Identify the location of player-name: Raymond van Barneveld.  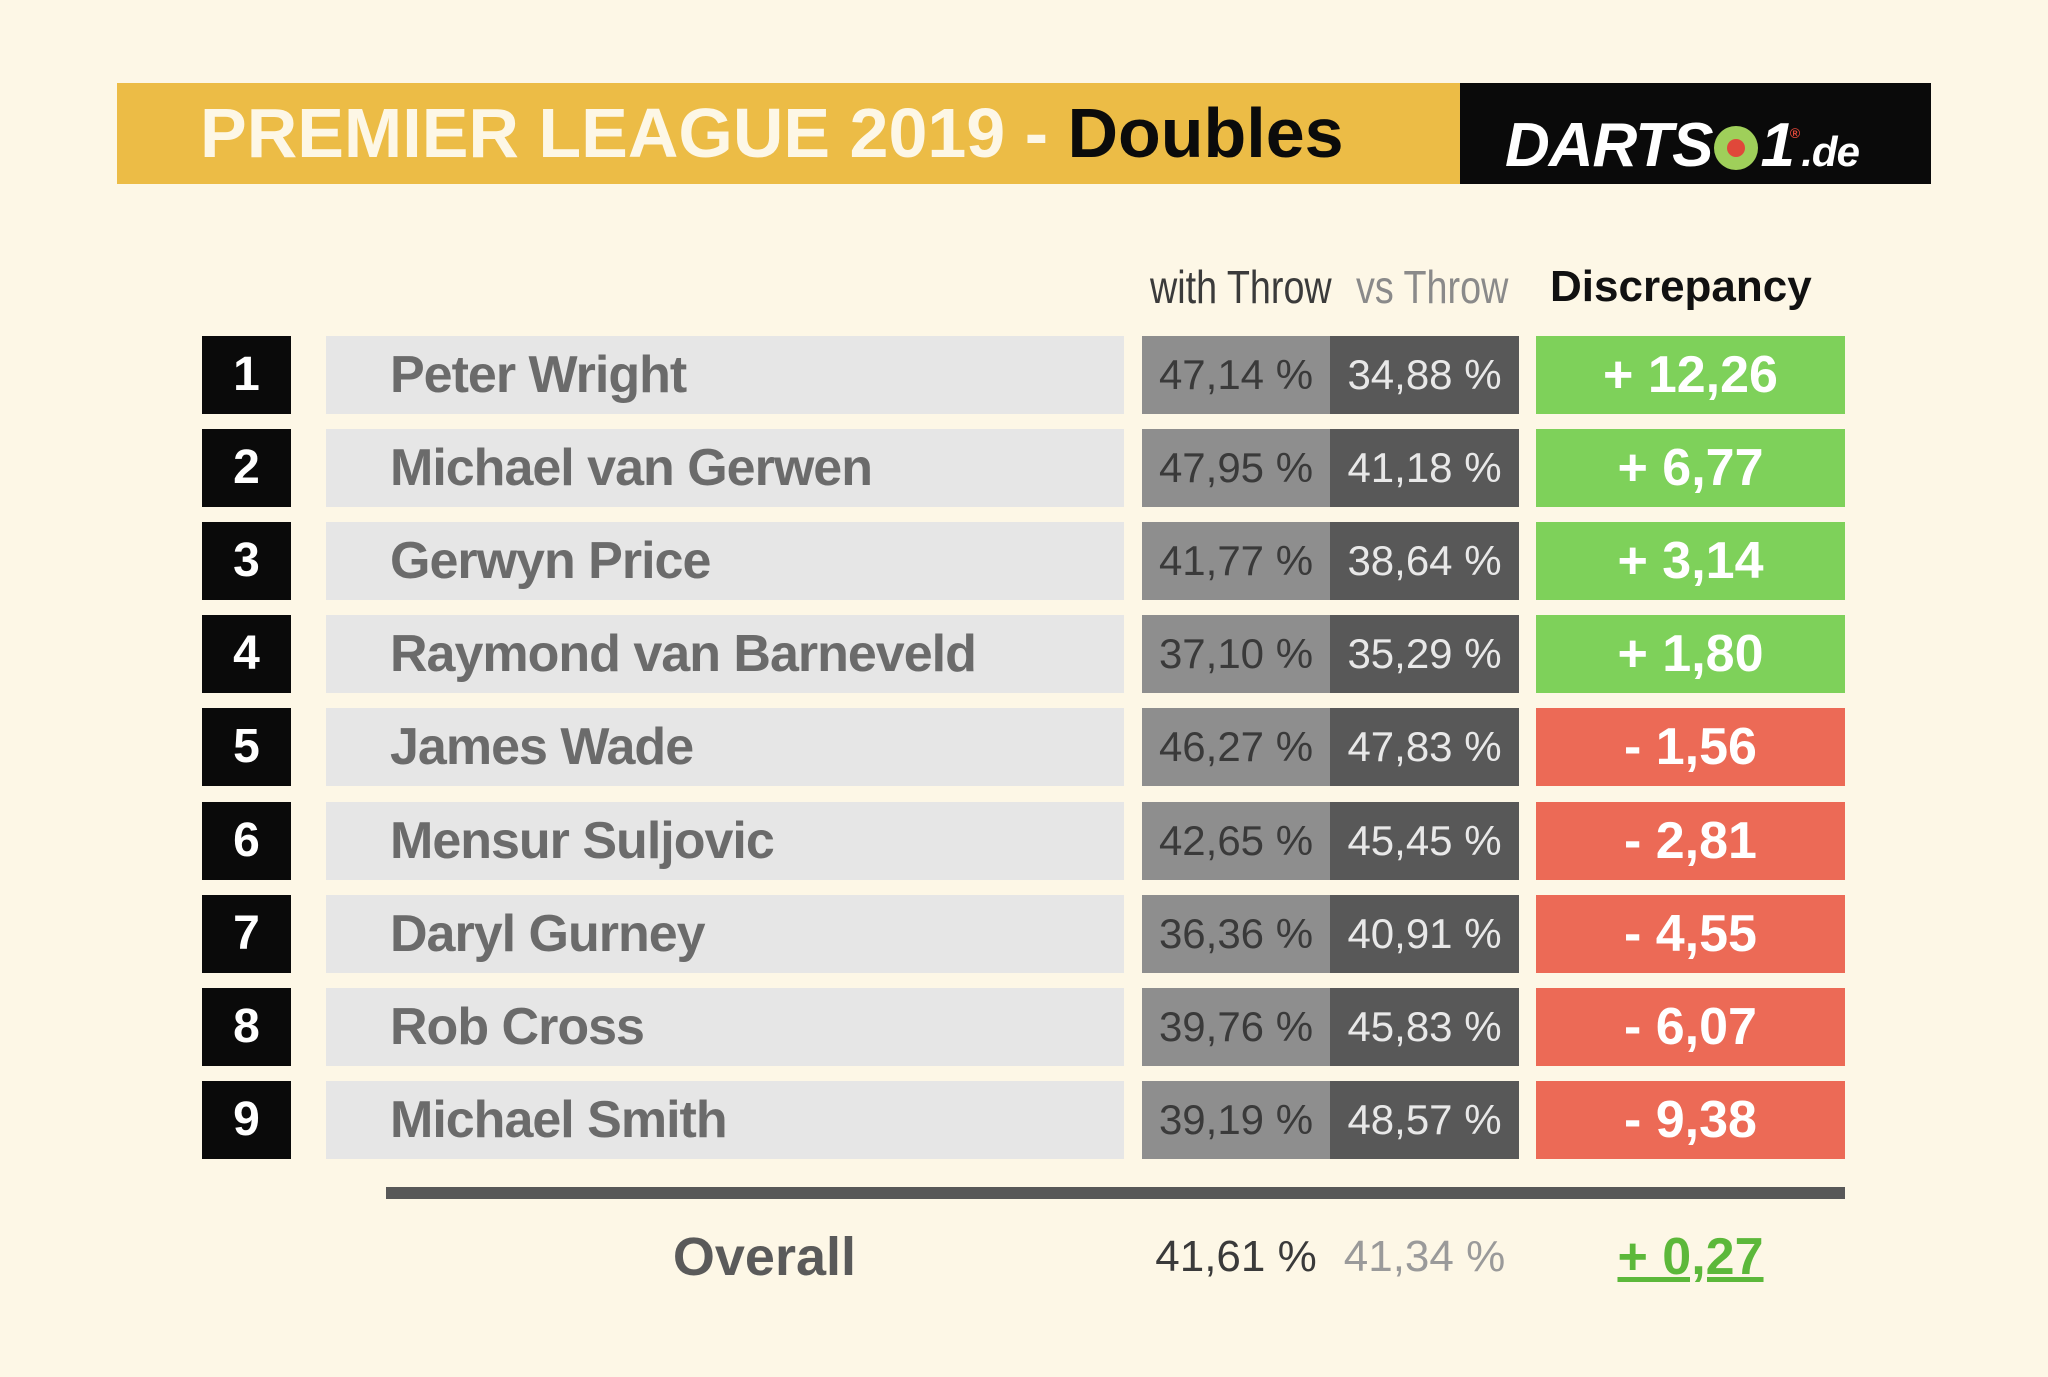
(683, 654).